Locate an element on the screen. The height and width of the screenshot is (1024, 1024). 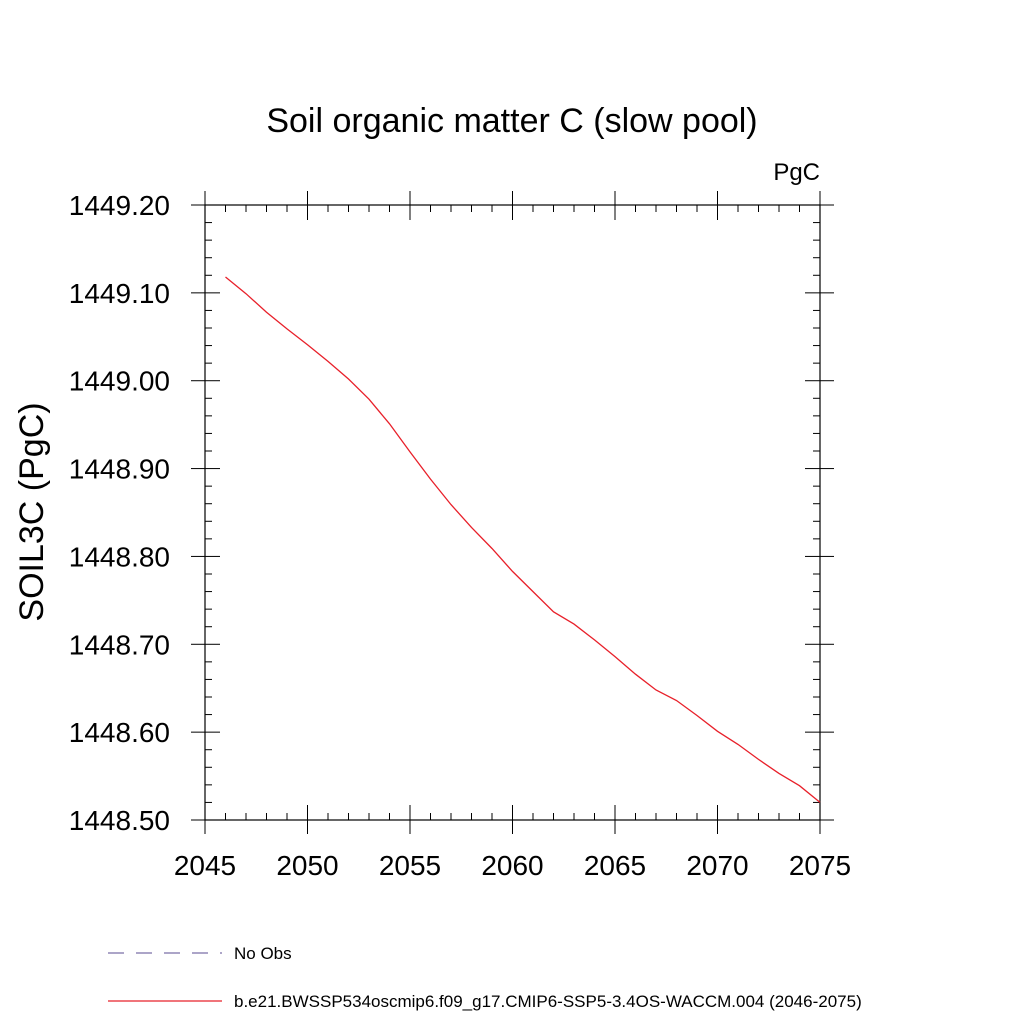
x-tick-label: 2050 is located at coordinates (307, 865).